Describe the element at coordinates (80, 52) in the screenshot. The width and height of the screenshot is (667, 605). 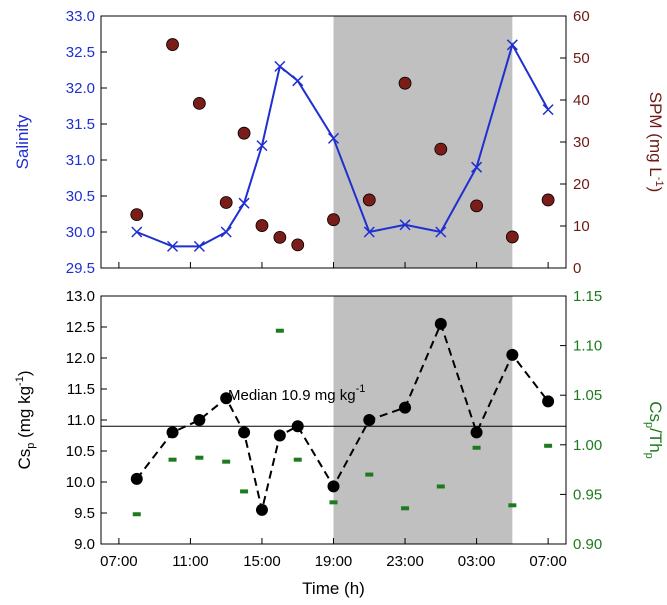
I see `left-tick-label: 32.5` at that location.